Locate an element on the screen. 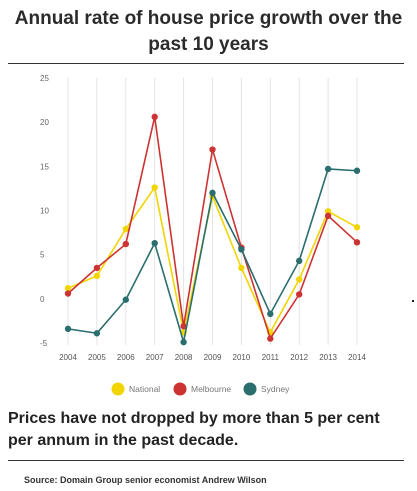 The image size is (417, 491). y-tick-label: 15 is located at coordinates (44, 166).